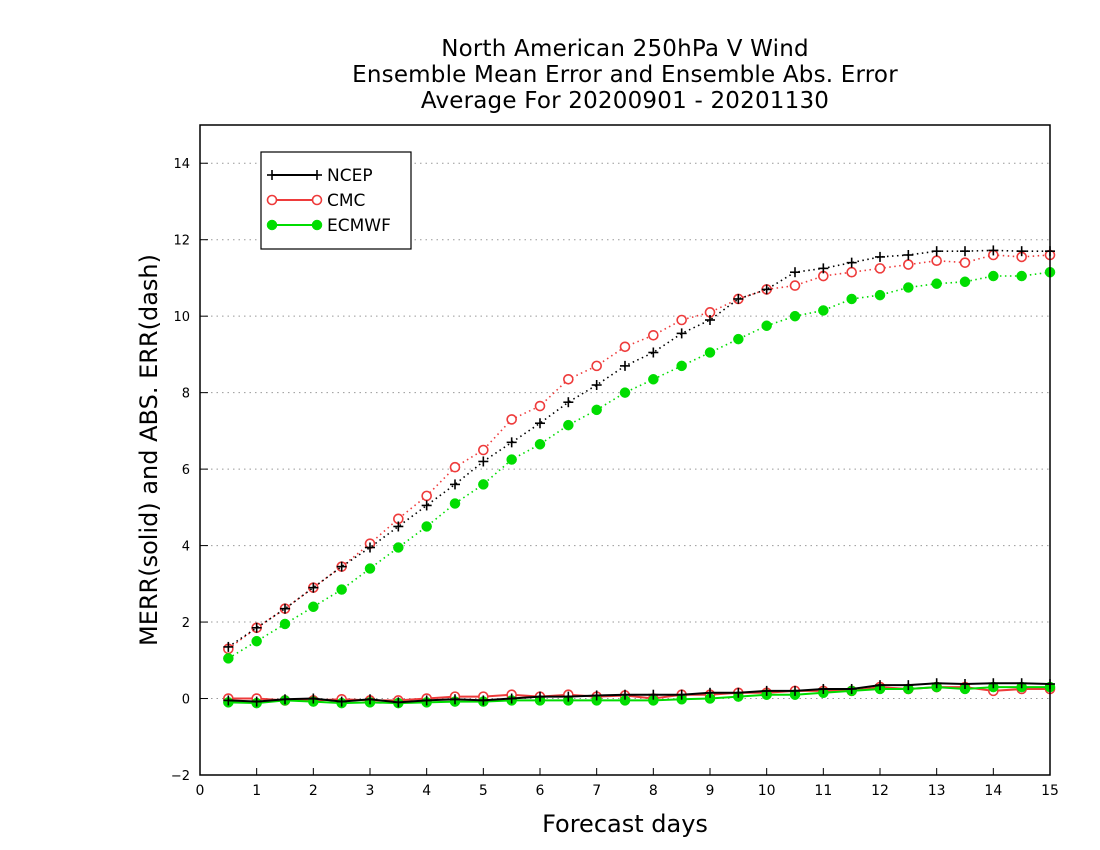 The width and height of the screenshot is (1100, 850). What do you see at coordinates (767, 791) in the screenshot?
I see `x-tick-label: 10` at bounding box center [767, 791].